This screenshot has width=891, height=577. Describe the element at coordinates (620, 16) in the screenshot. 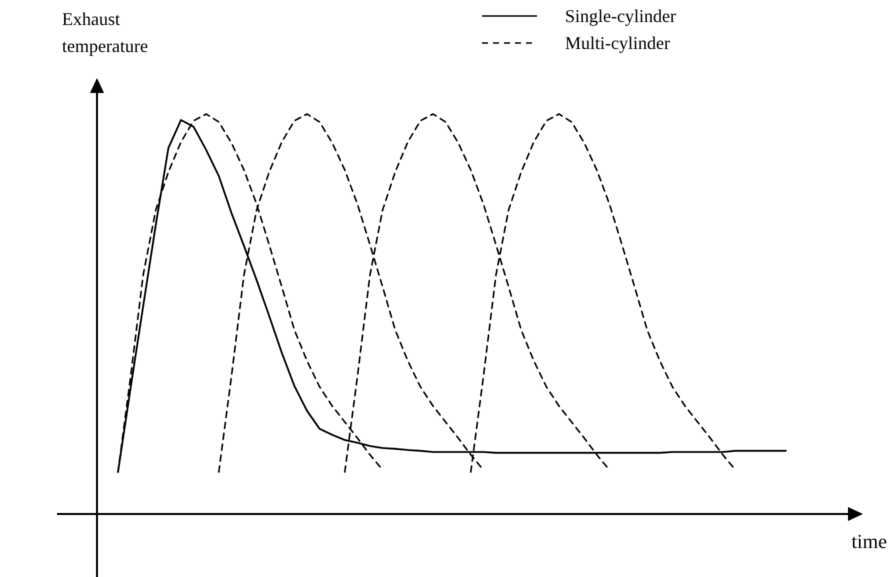

I see `legend-label: Single-cylinder` at that location.